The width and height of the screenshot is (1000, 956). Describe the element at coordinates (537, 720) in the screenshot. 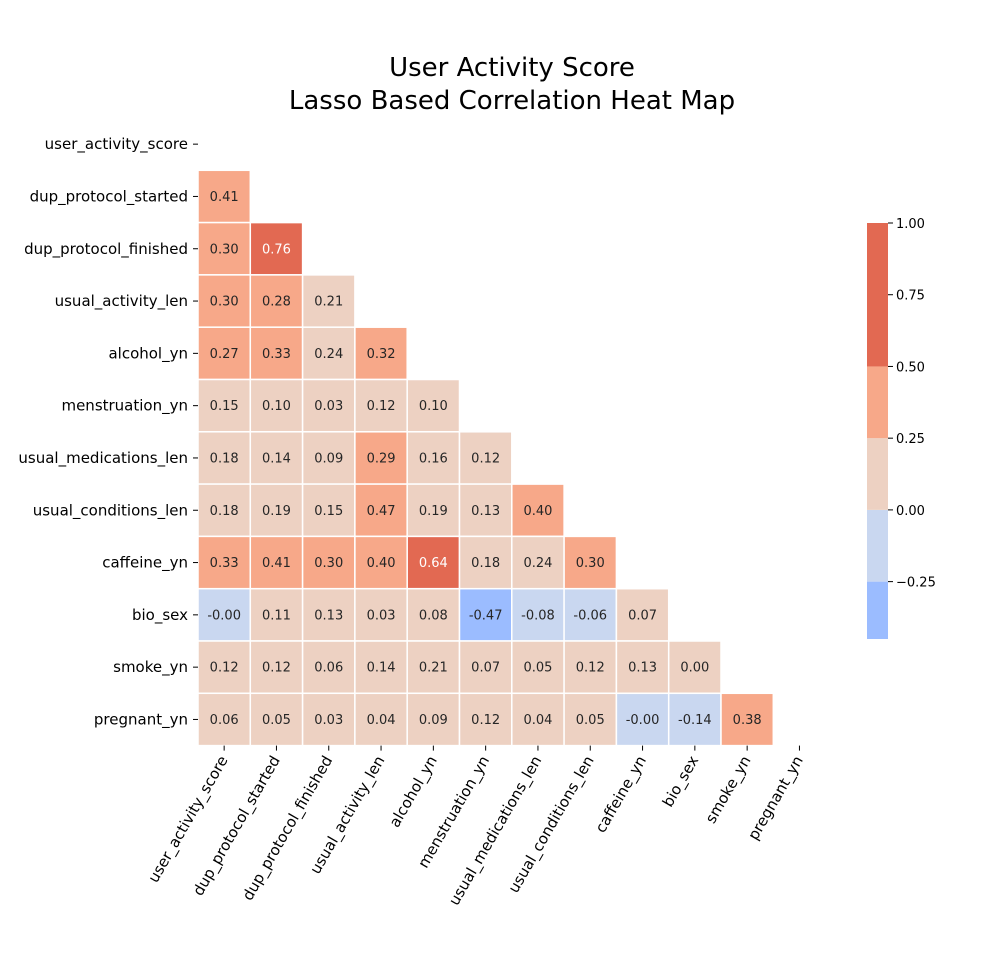

I see `heatmap-cell-label: 0.04` at that location.